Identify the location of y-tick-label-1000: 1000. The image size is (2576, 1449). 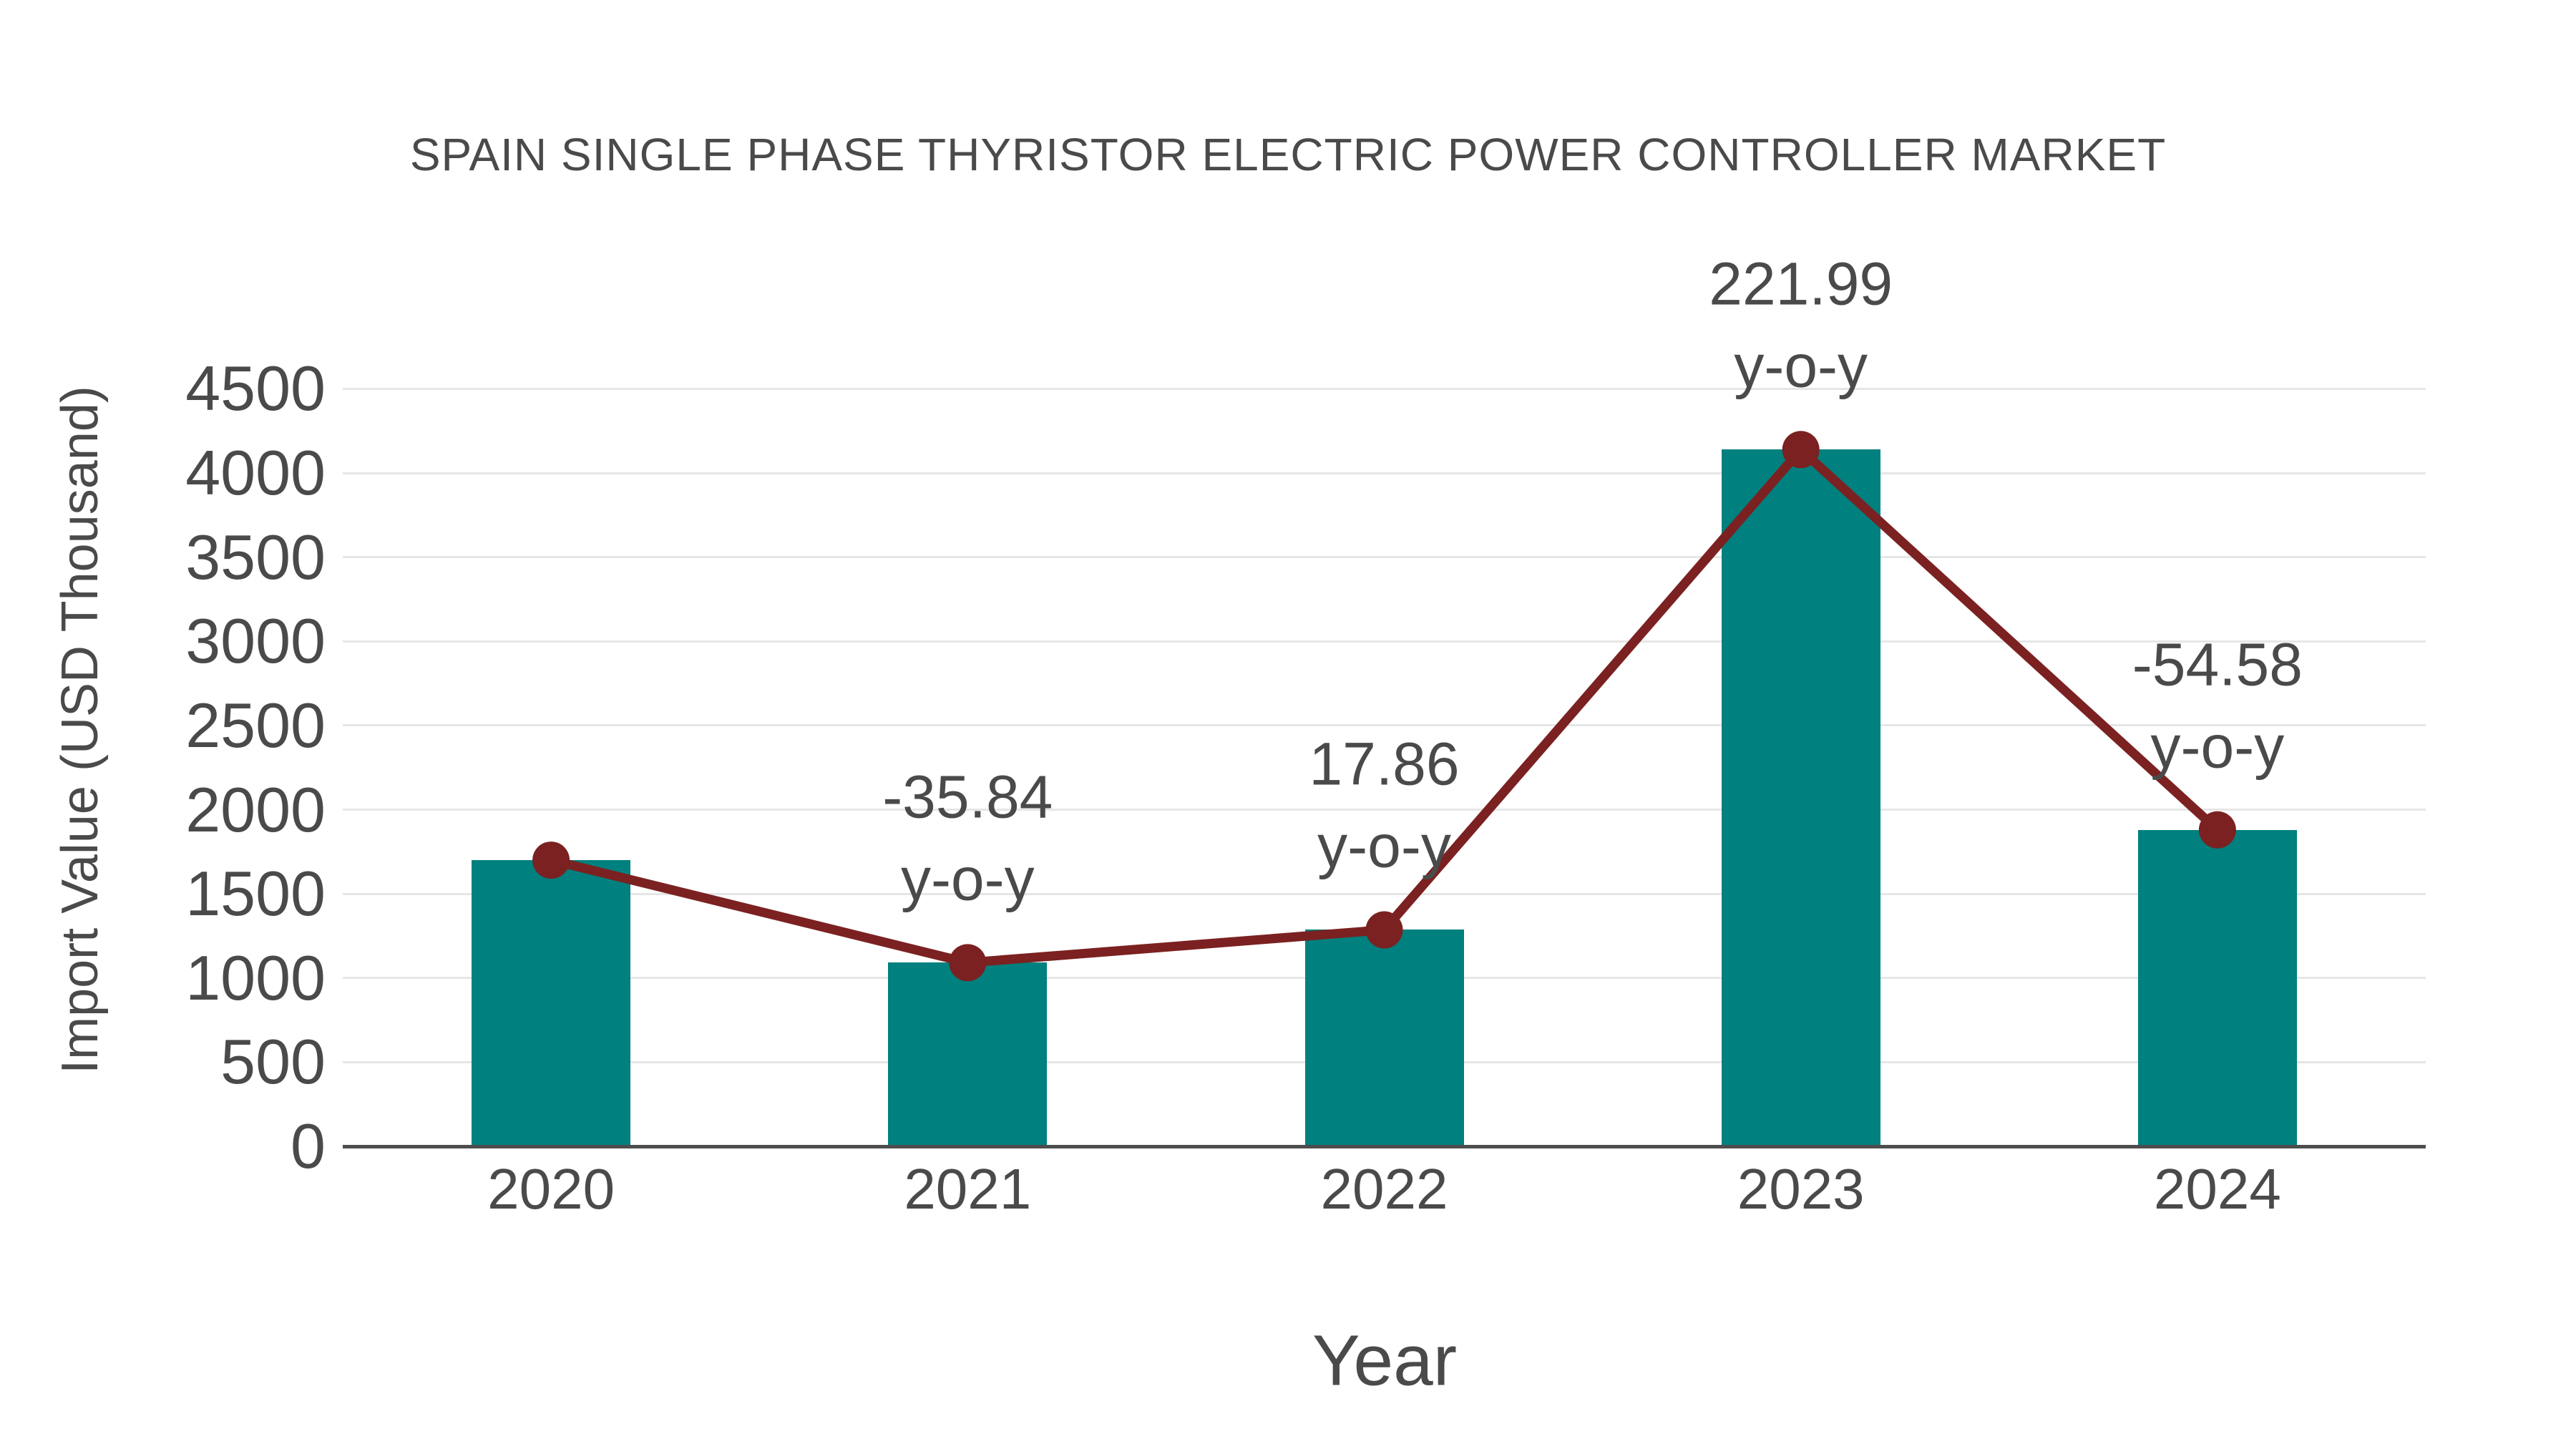
(255, 977).